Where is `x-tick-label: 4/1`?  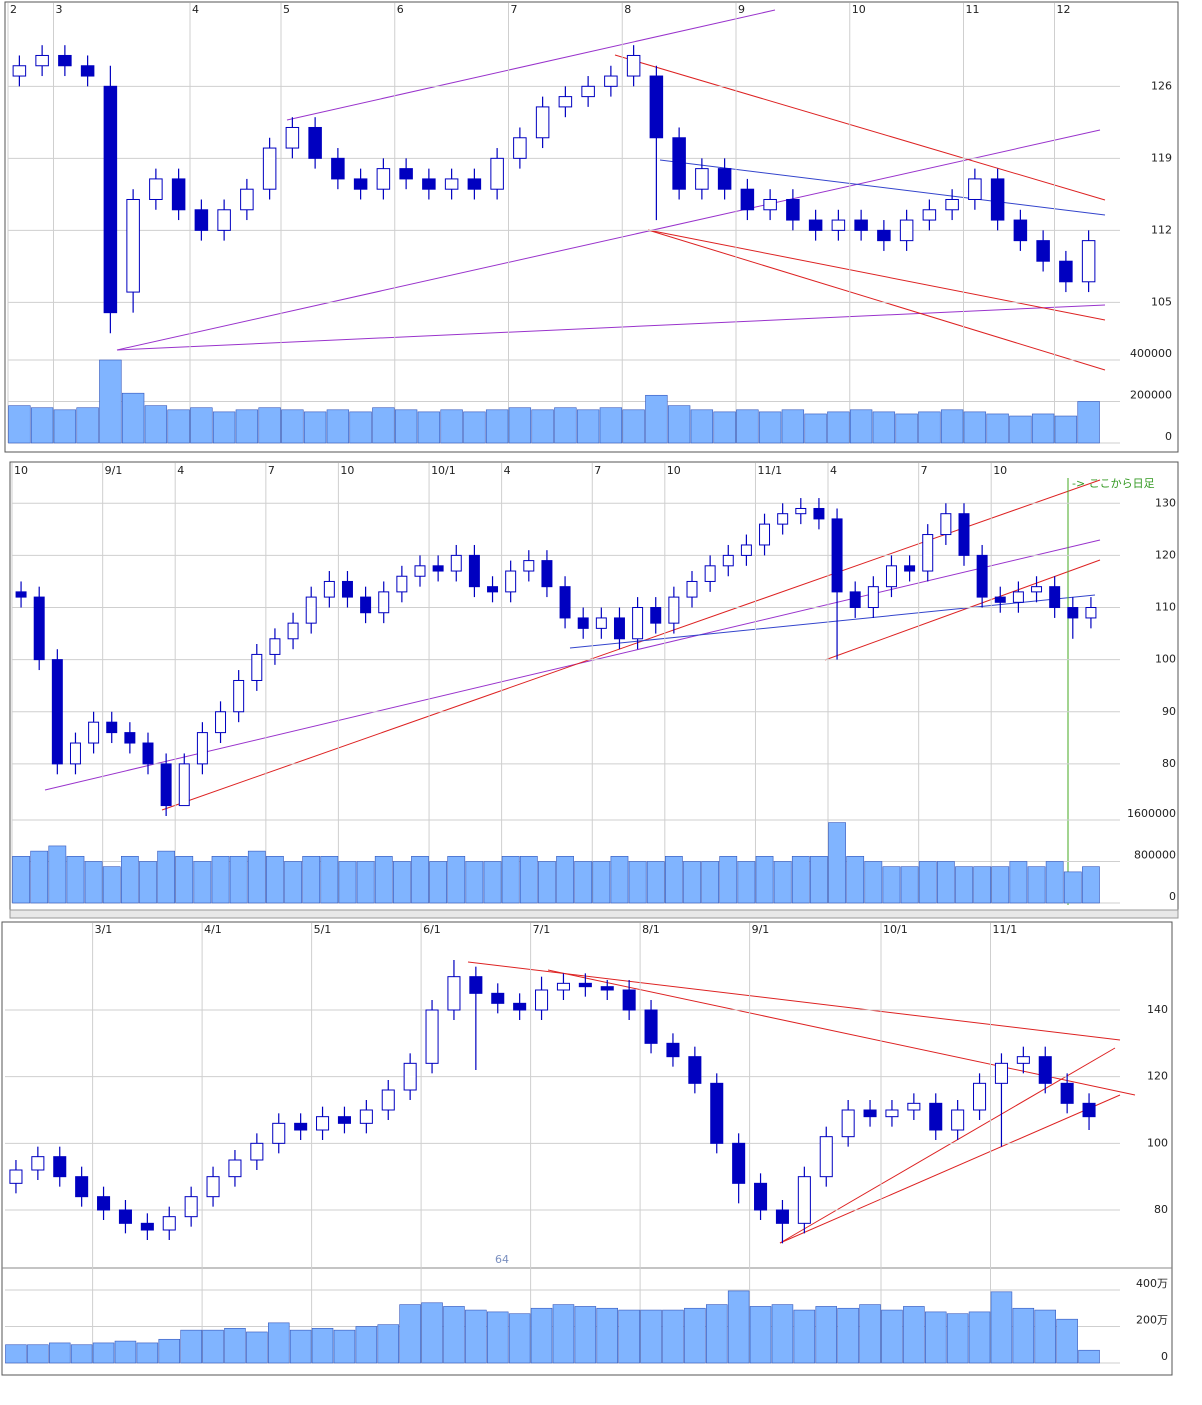 x-tick-label: 4/1 is located at coordinates (213, 929).